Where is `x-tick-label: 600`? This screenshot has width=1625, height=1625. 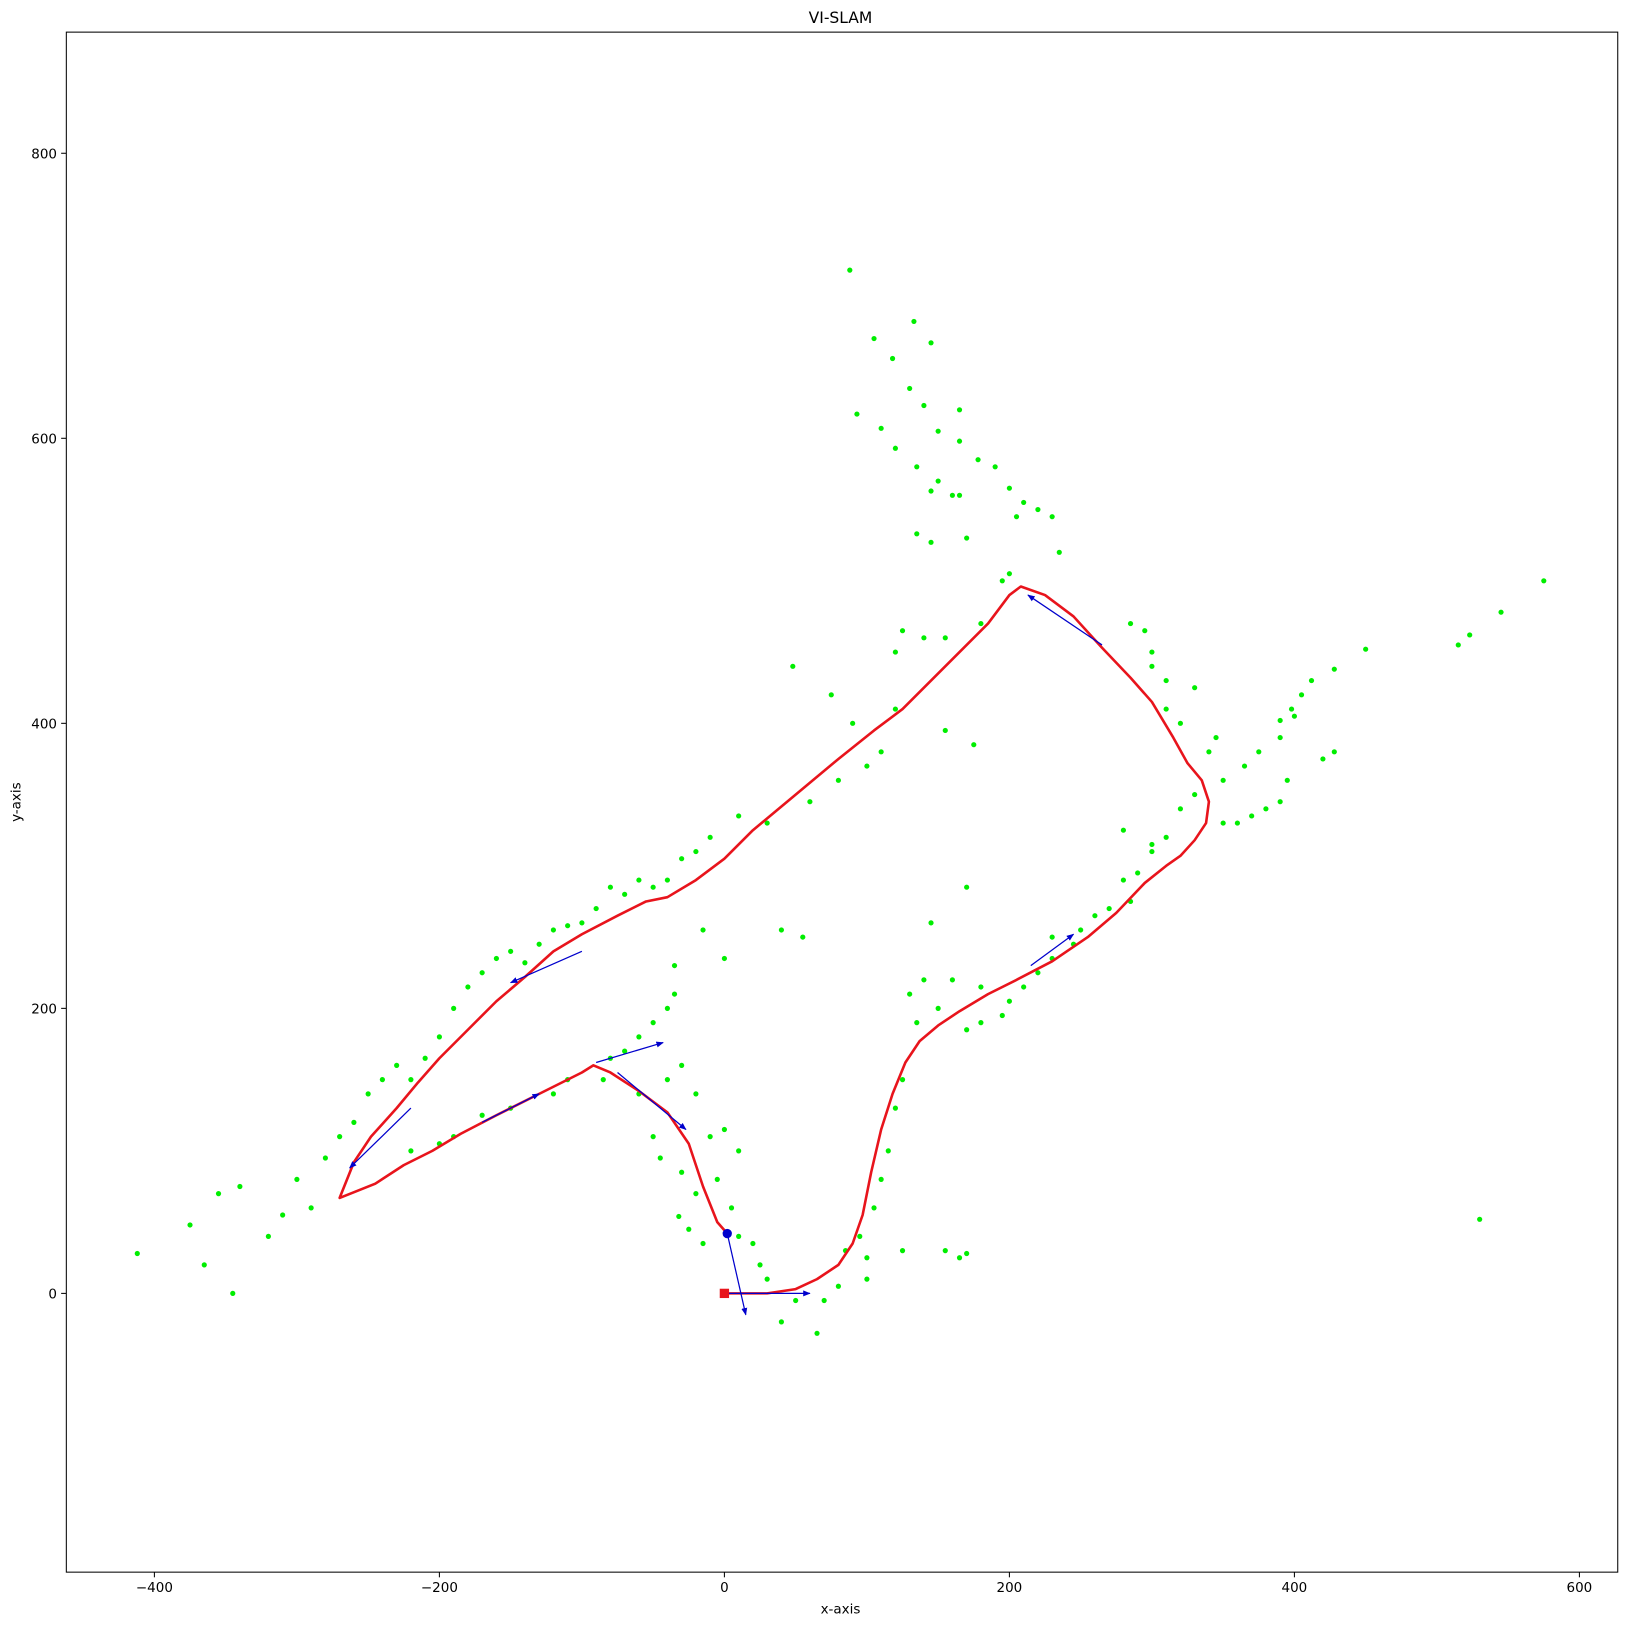 x-tick-label: 600 is located at coordinates (1580, 1588).